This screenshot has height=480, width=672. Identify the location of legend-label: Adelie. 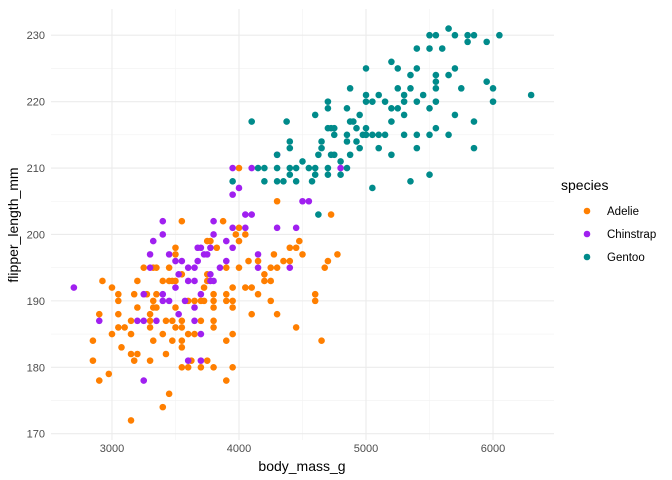
(623, 212).